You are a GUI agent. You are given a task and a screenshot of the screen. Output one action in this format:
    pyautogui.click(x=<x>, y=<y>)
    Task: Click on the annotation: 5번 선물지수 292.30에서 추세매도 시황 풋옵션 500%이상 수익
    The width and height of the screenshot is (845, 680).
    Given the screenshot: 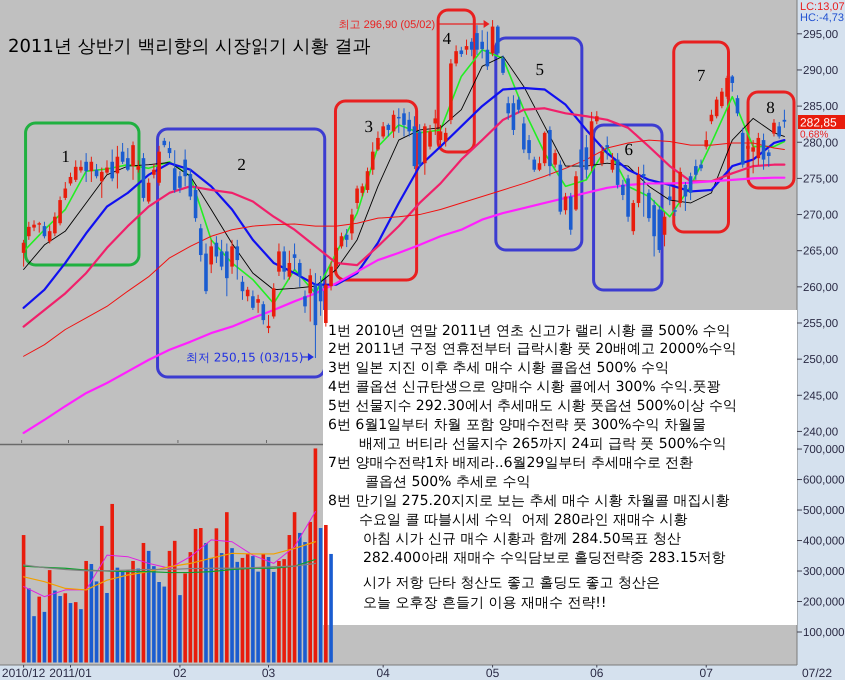 What is the action you would take?
    pyautogui.click(x=533, y=406)
    